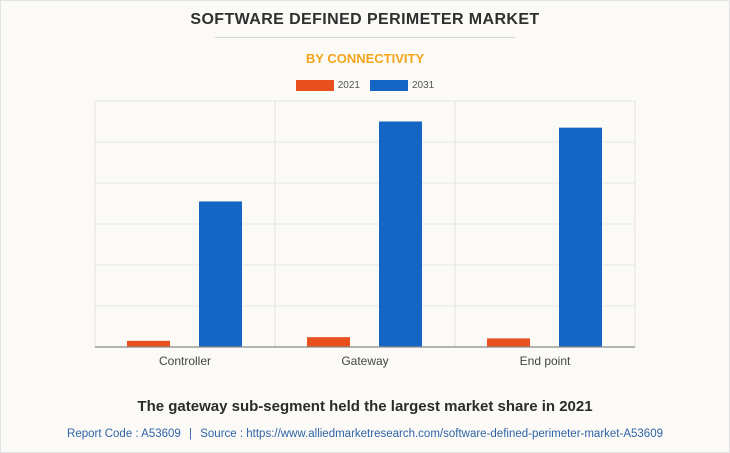 The width and height of the screenshot is (730, 453). What do you see at coordinates (365, 37) in the screenshot?
I see `title-divider` at bounding box center [365, 37].